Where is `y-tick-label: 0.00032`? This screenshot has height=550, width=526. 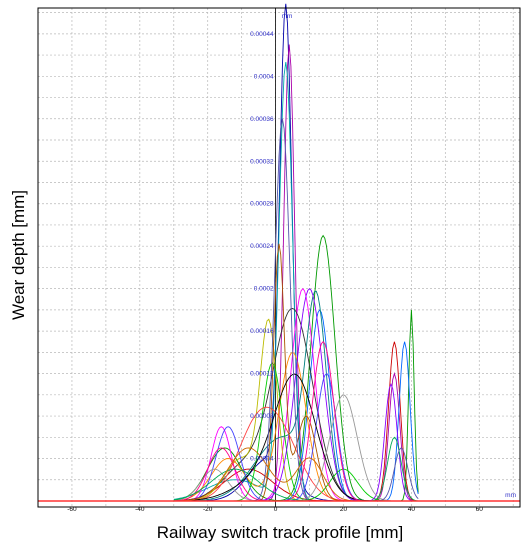
y-tick-label: 0.00032 is located at coordinates (262, 161).